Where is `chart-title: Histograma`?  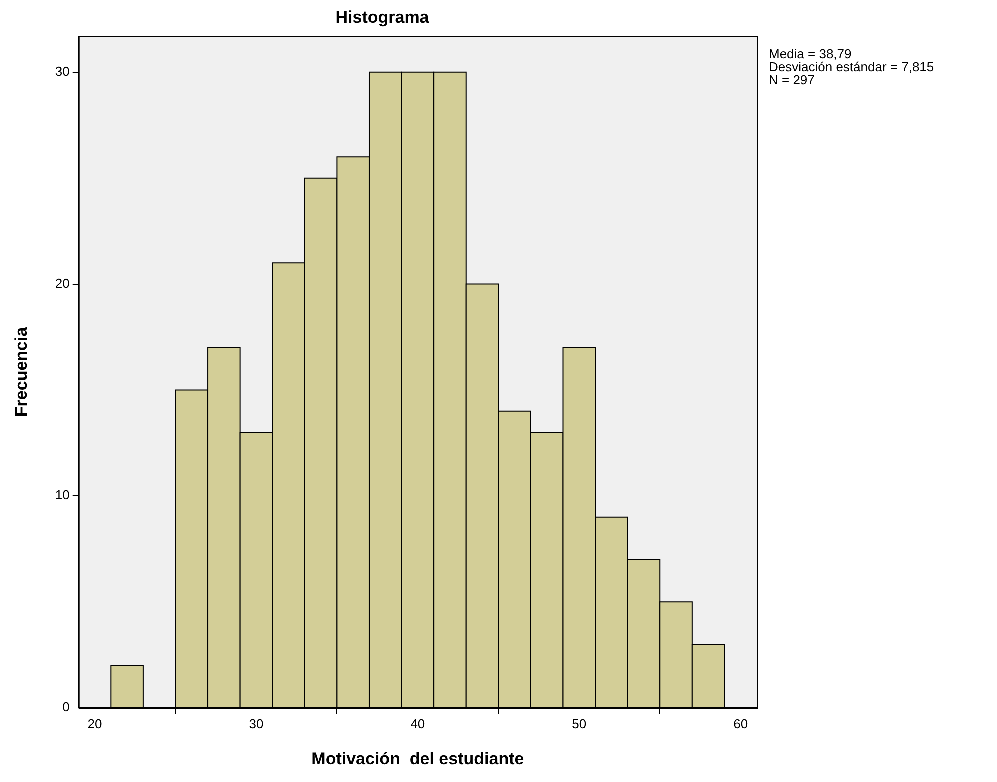
chart-title: Histograma is located at coordinates (383, 17).